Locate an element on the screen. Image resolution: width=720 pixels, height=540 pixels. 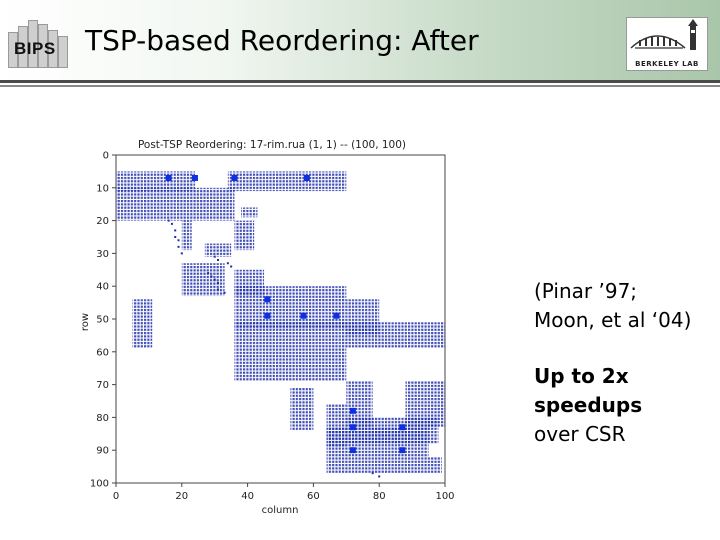
header-rule is located at coordinates (360, 81).